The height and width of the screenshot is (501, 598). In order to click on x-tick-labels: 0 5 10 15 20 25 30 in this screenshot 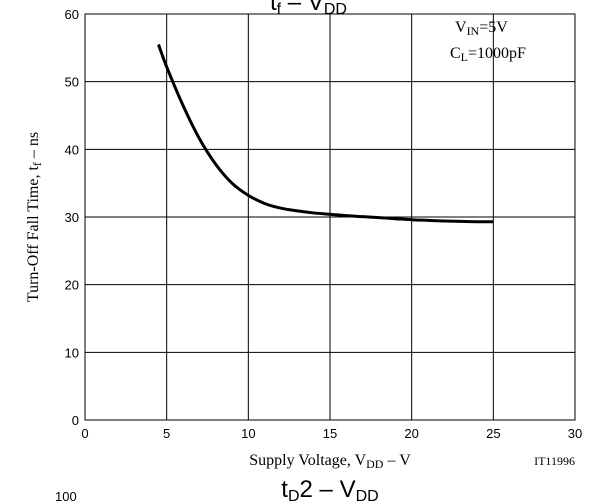, I will do `click(331, 433)`.